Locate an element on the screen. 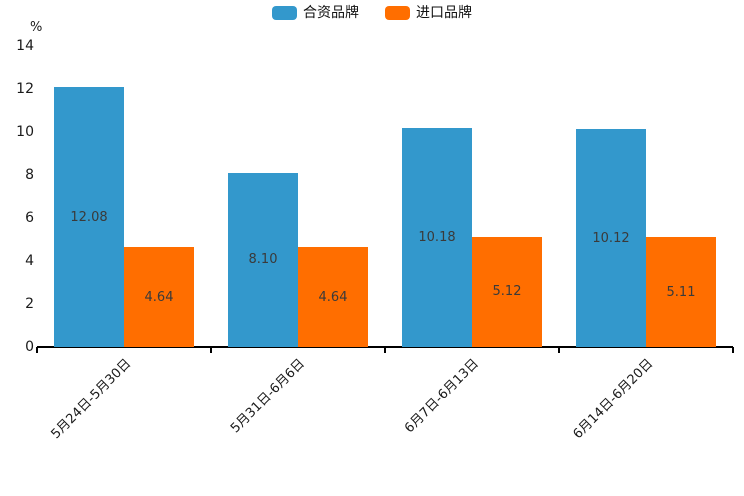 The height and width of the screenshot is (496, 744). bar: 8.10 is located at coordinates (263, 259).